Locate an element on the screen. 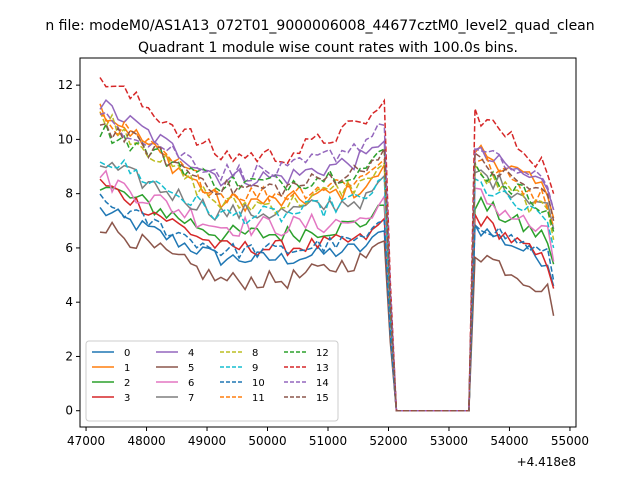 This screenshot has width=640, height=480. legend-label: 9 is located at coordinates (255, 368).